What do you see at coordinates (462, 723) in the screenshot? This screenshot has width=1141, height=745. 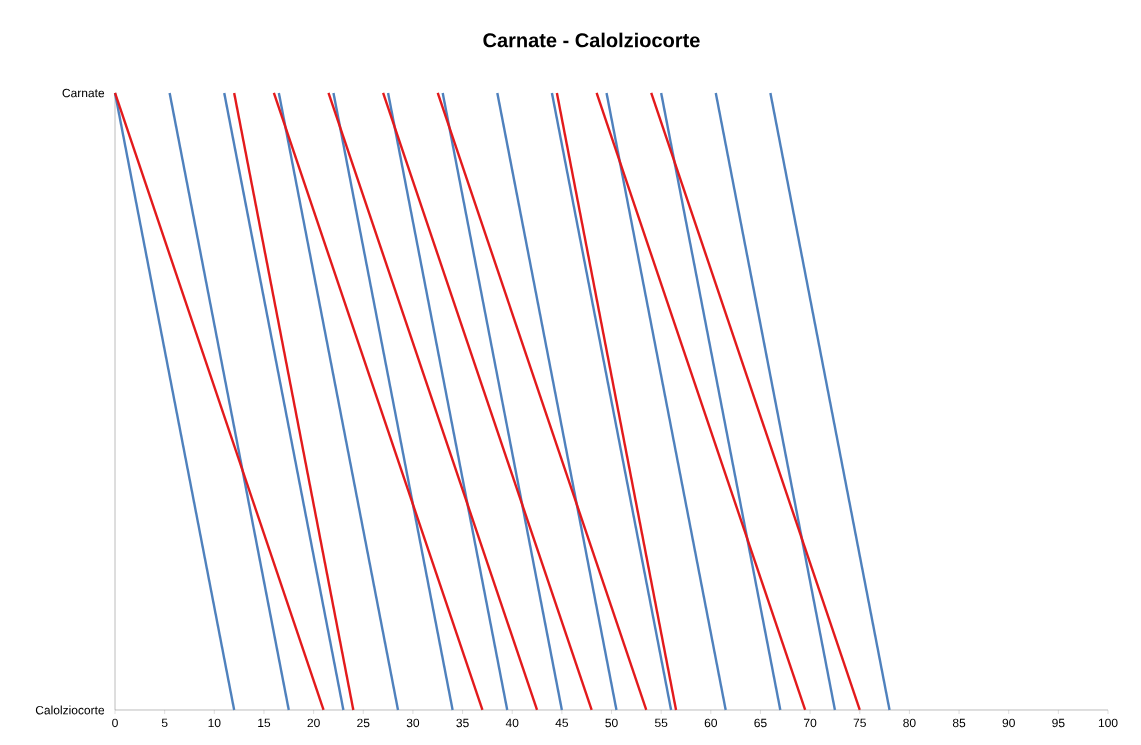 I see `x-tick-label: 35` at bounding box center [462, 723].